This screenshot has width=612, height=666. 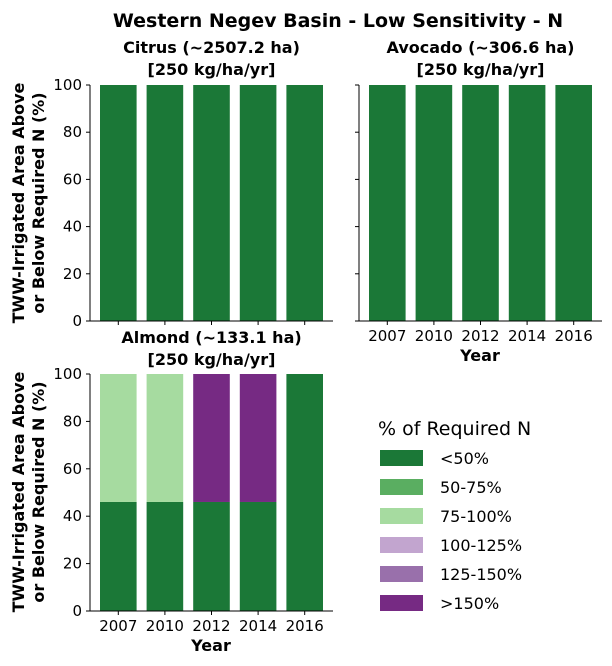 What do you see at coordinates (211, 47) in the screenshot?
I see `citrus-title-line1: Citrus (~2507.2 ha)` at bounding box center [211, 47].